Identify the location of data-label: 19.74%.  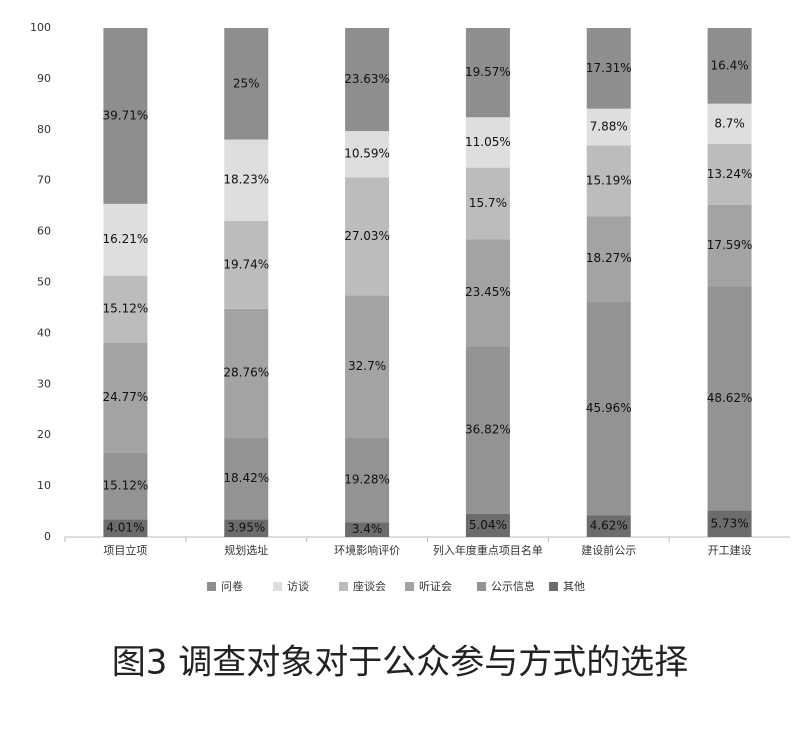
(246, 264).